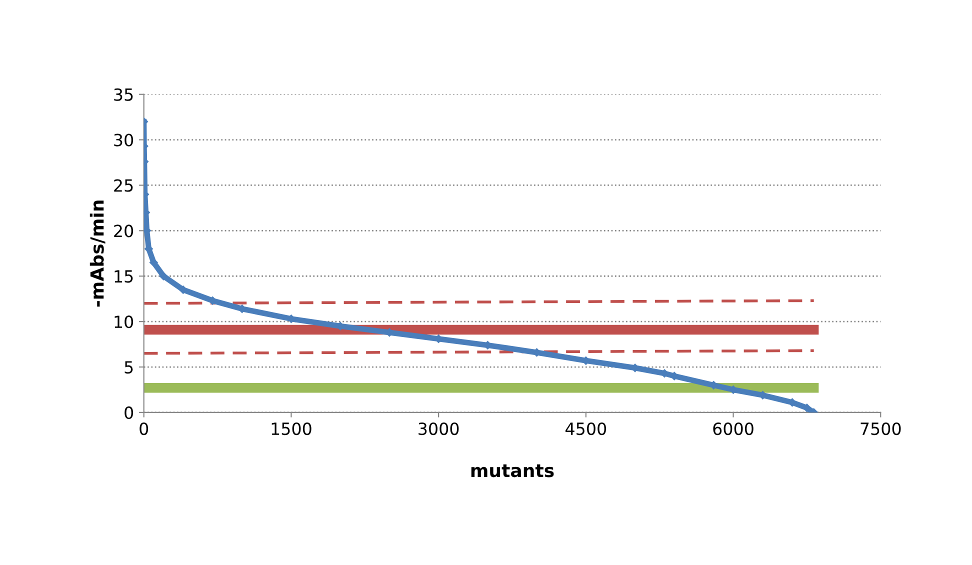 This screenshot has width=972, height=565. I want to click on y-tick-label: 0, so click(129, 413).